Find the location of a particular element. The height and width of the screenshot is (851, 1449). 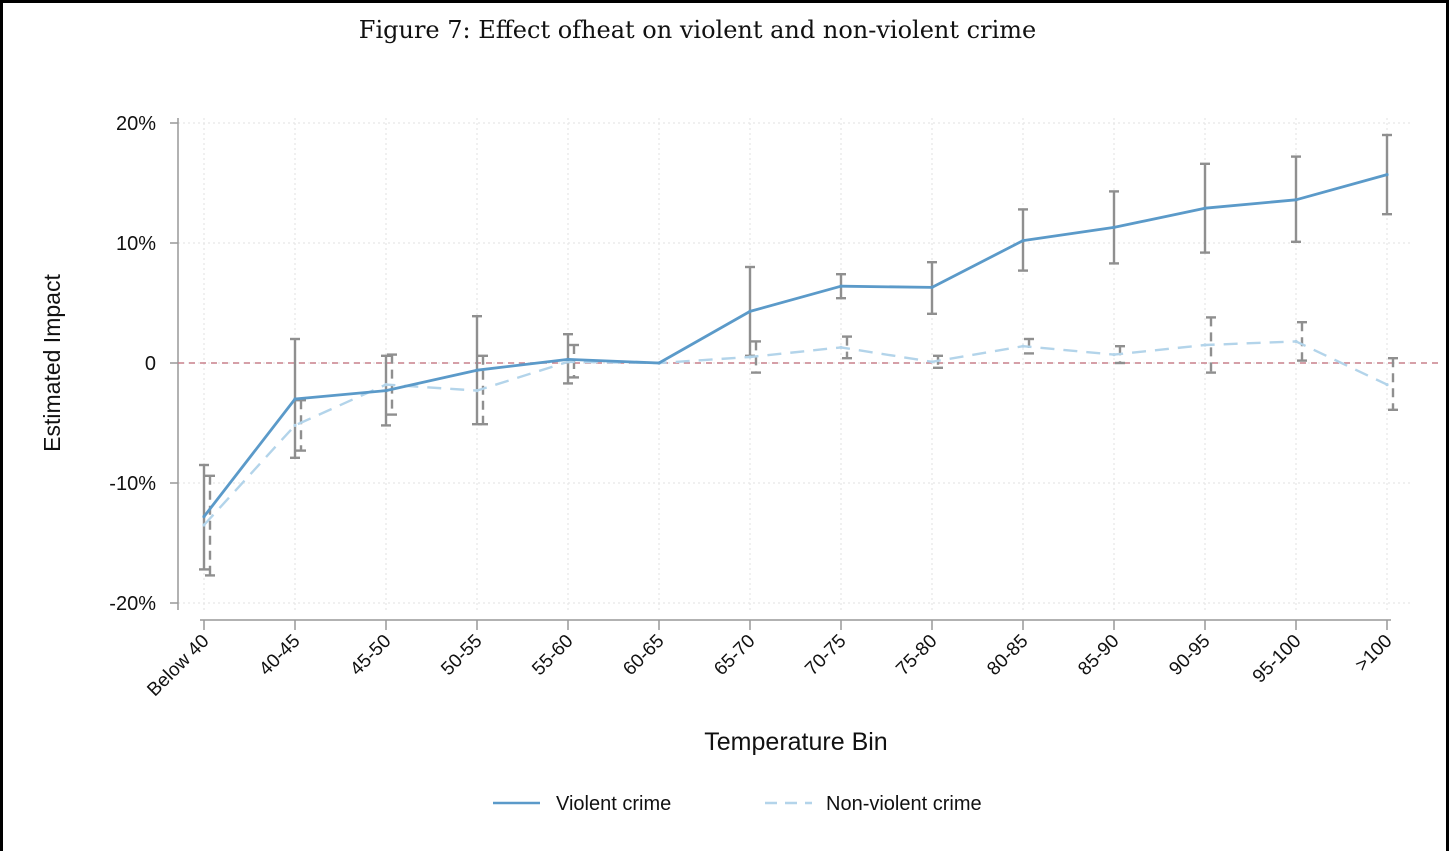

x-tick-label: 90-95 is located at coordinates (1189, 655).